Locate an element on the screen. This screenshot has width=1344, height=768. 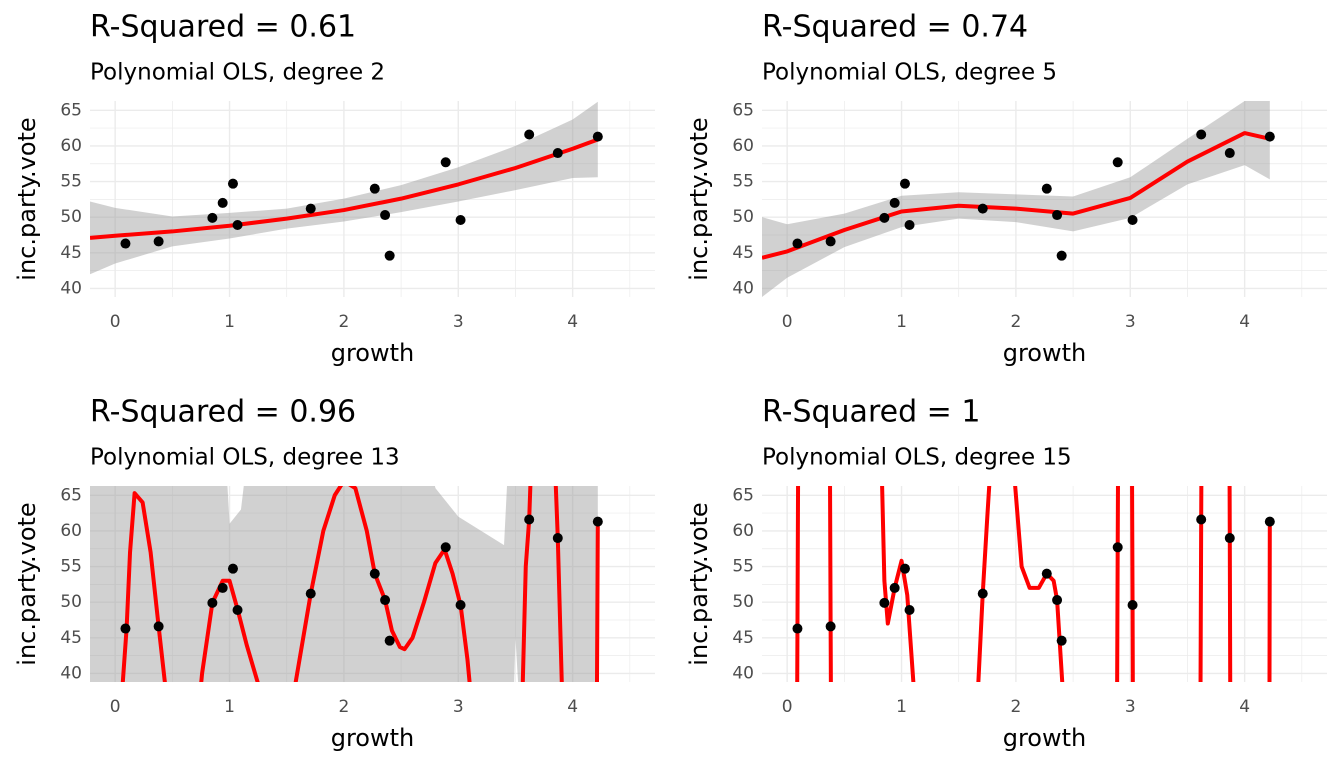
panel-title: R-Squared = 0.74 is located at coordinates (895, 27).